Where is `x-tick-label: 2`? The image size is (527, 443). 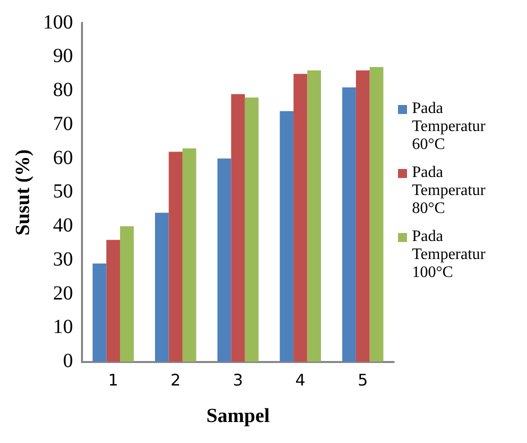 x-tick-label: 2 is located at coordinates (175, 380).